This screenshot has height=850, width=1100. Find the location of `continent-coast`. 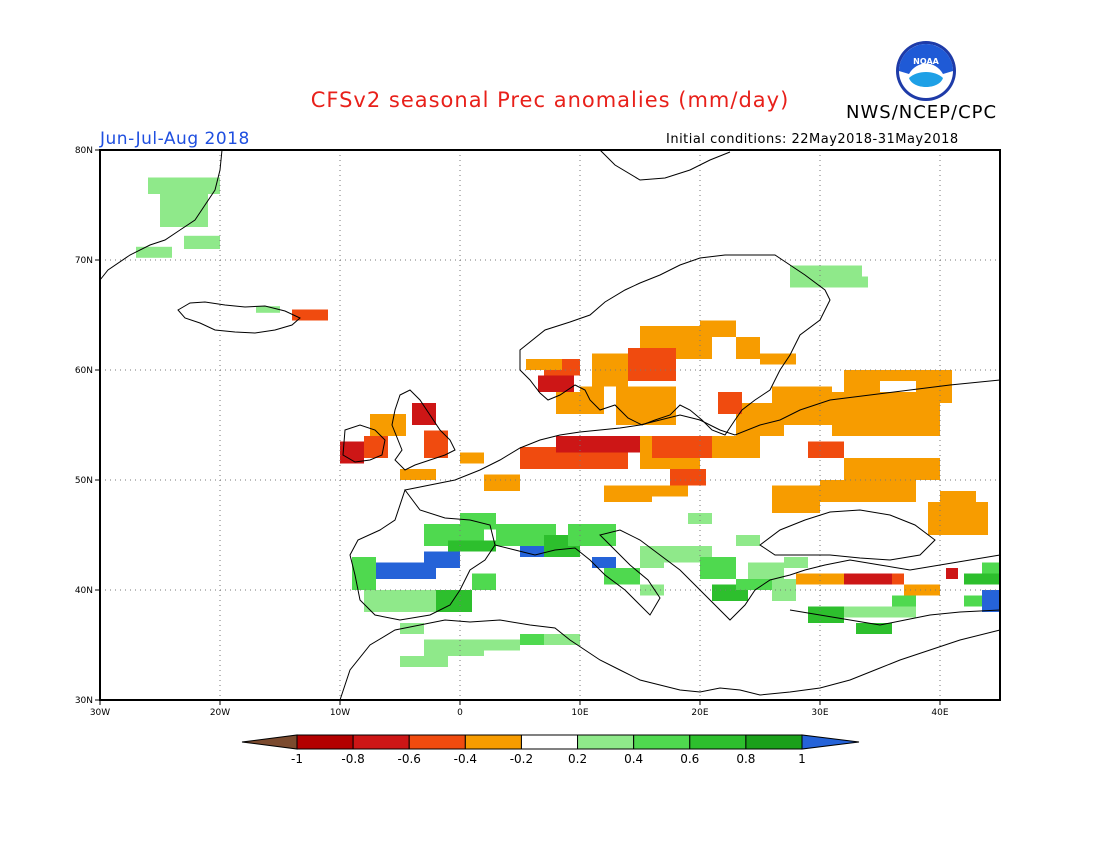

continent-coast is located at coordinates (702, 435).